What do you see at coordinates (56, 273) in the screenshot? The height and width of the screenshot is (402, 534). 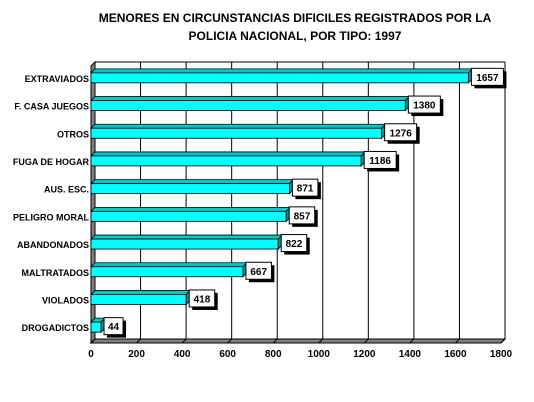 I see `category-label: MALTRATADOS` at bounding box center [56, 273].